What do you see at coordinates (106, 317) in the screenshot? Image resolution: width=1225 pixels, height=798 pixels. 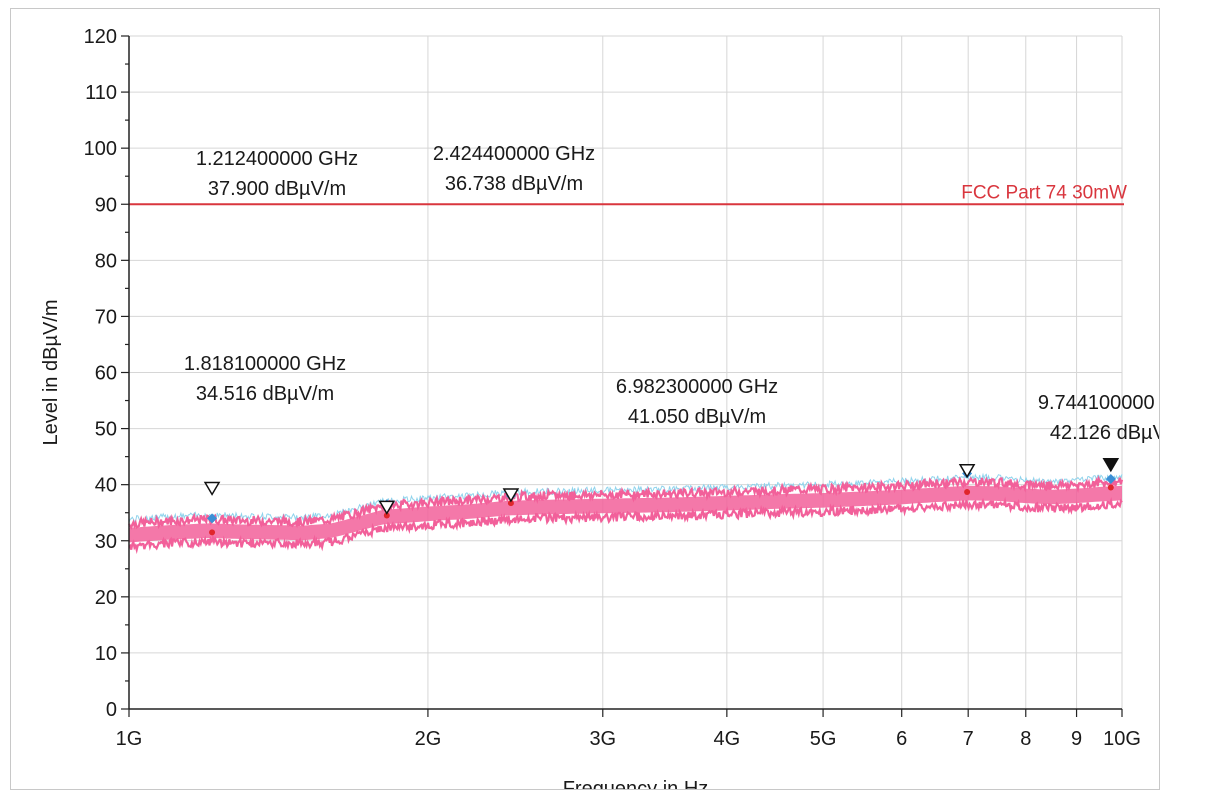 I see `y-tick-label: 70` at bounding box center [106, 317].